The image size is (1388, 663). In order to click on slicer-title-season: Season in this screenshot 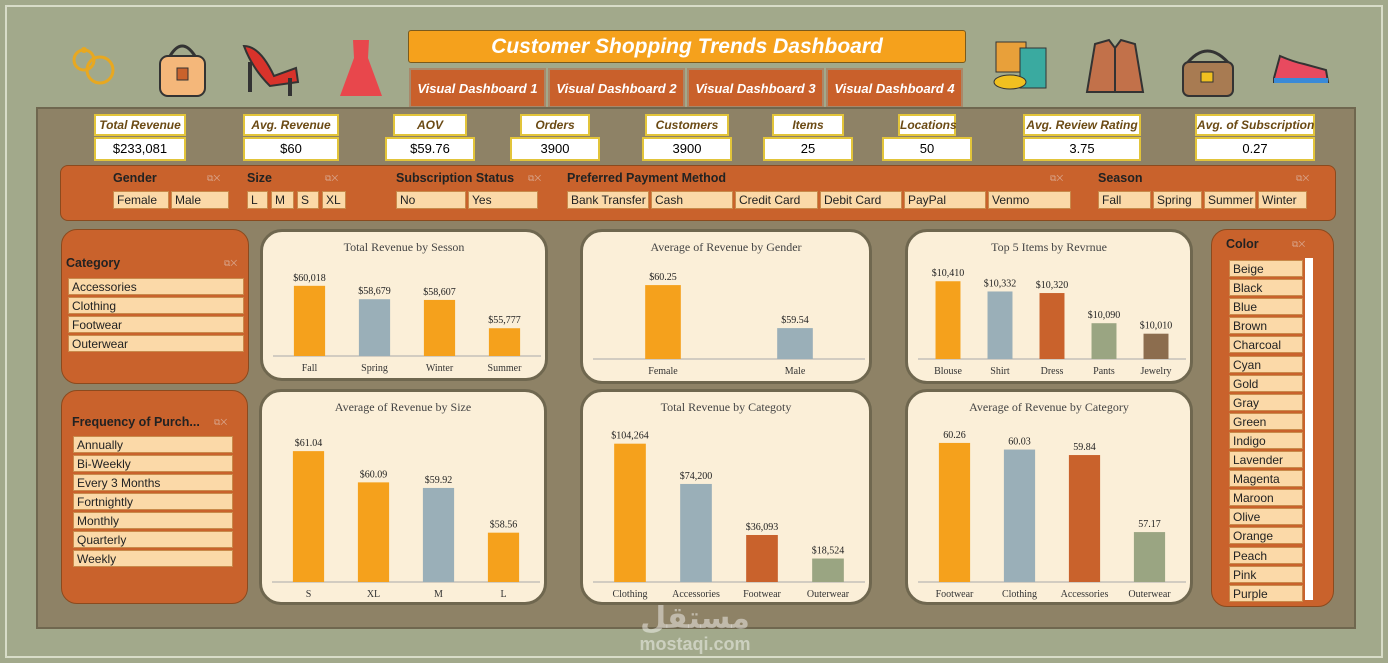, I will do `click(1120, 178)`.